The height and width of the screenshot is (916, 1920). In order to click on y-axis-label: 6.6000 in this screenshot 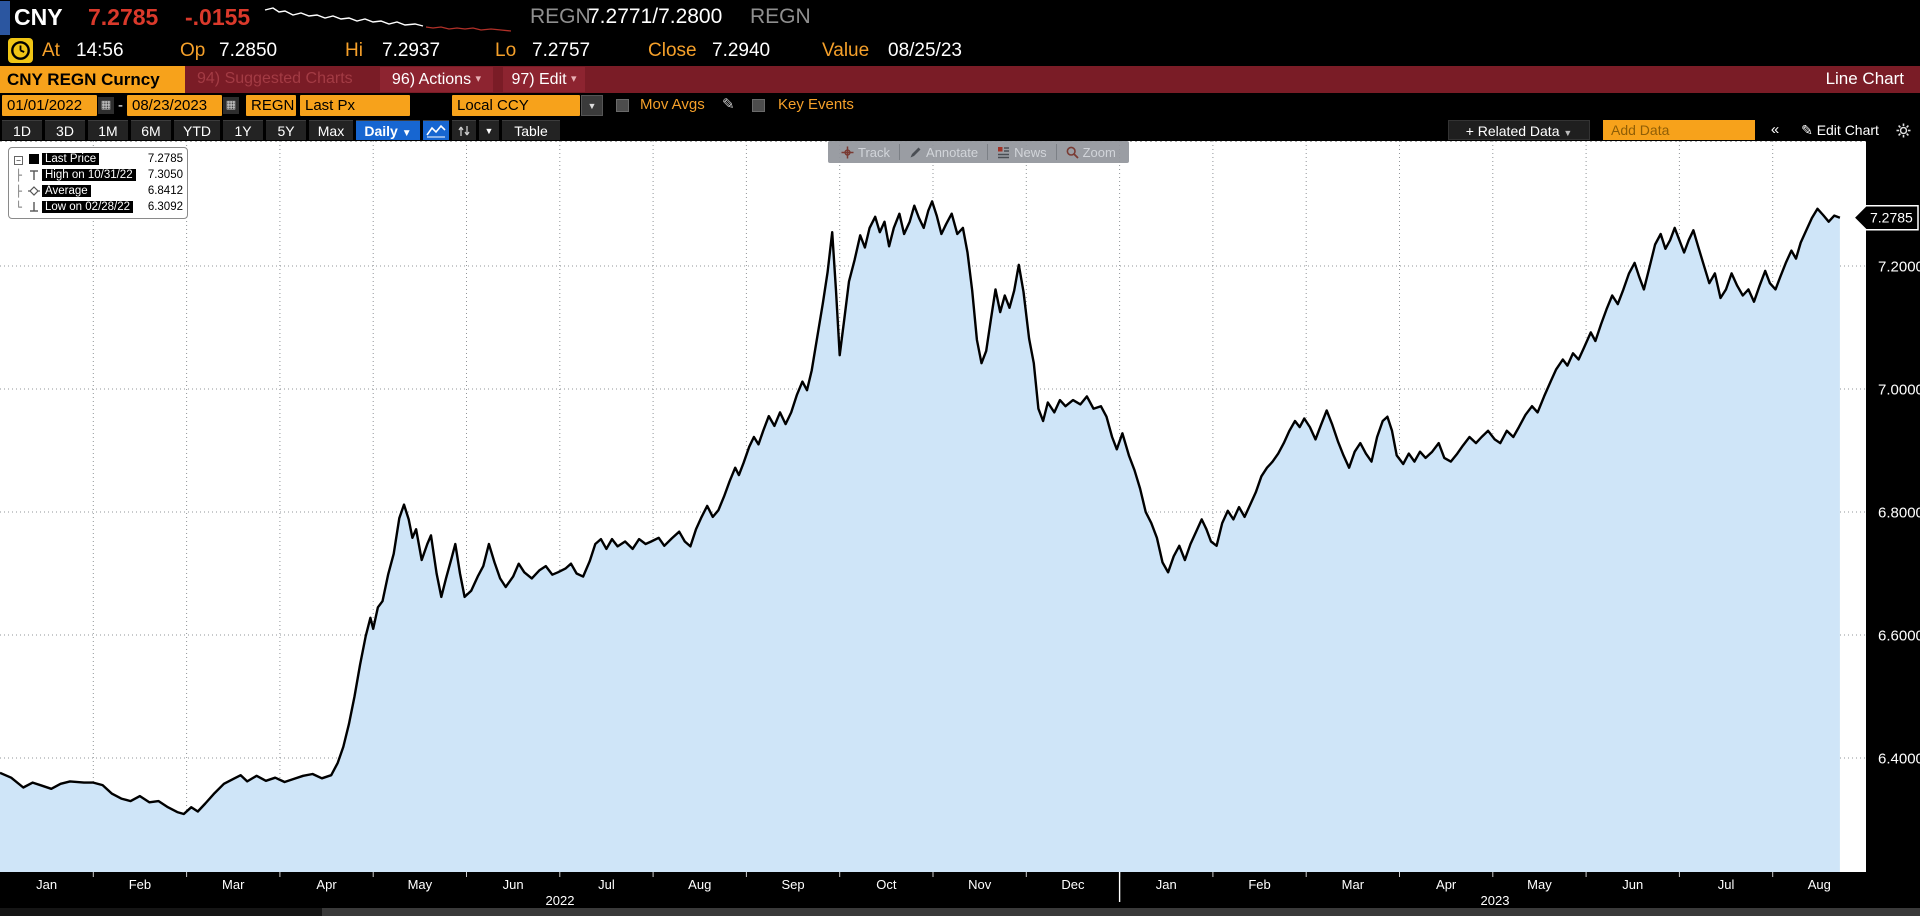, I will do `click(1899, 636)`.